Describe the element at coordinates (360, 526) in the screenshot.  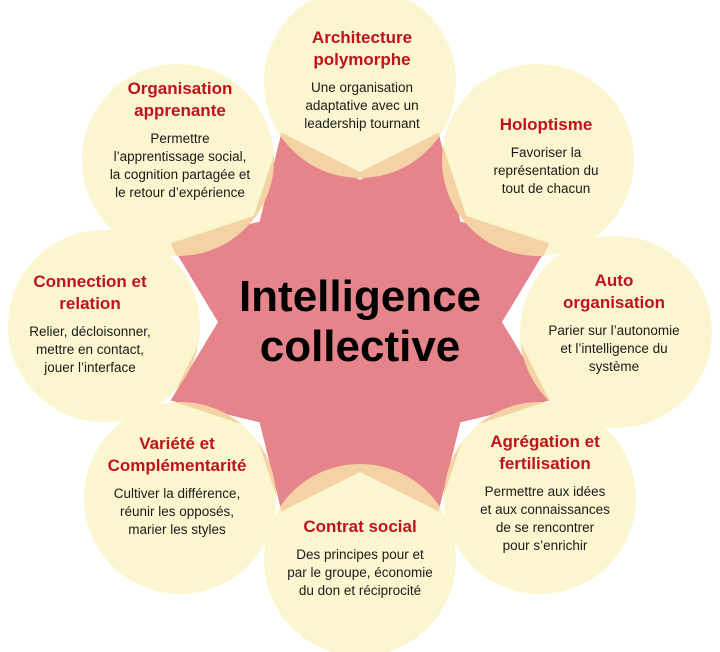
I see `petal-title-contrat-social: Contrat social` at that location.